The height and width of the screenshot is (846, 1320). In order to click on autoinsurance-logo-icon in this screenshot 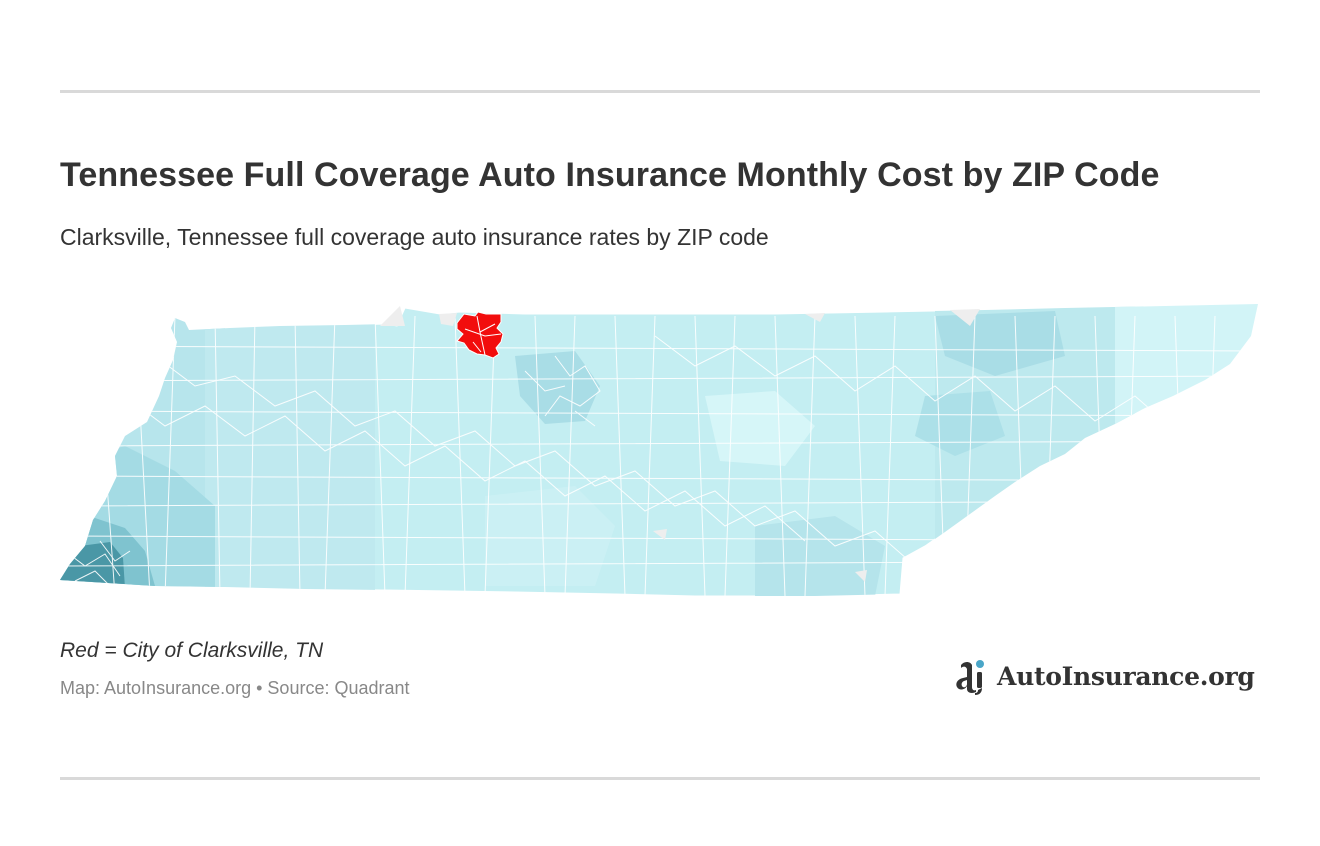, I will do `click(970, 677)`.